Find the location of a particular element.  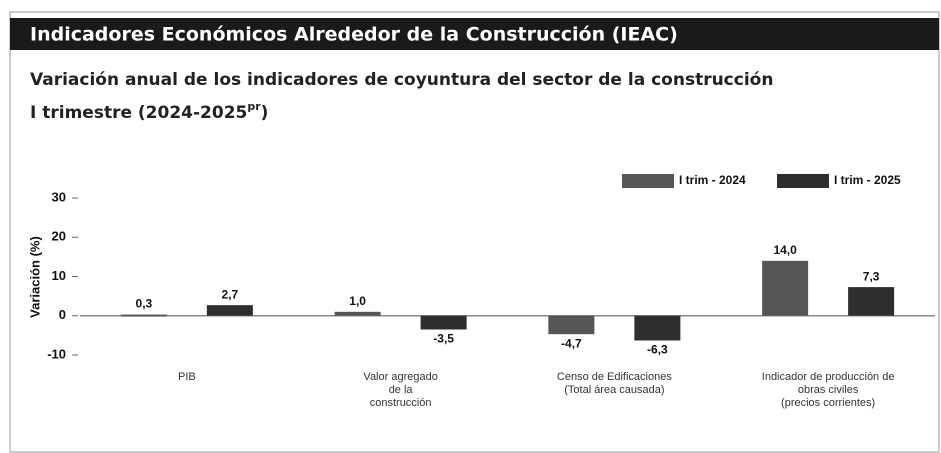

legend-label: I trim - 2024 is located at coordinates (712, 180).